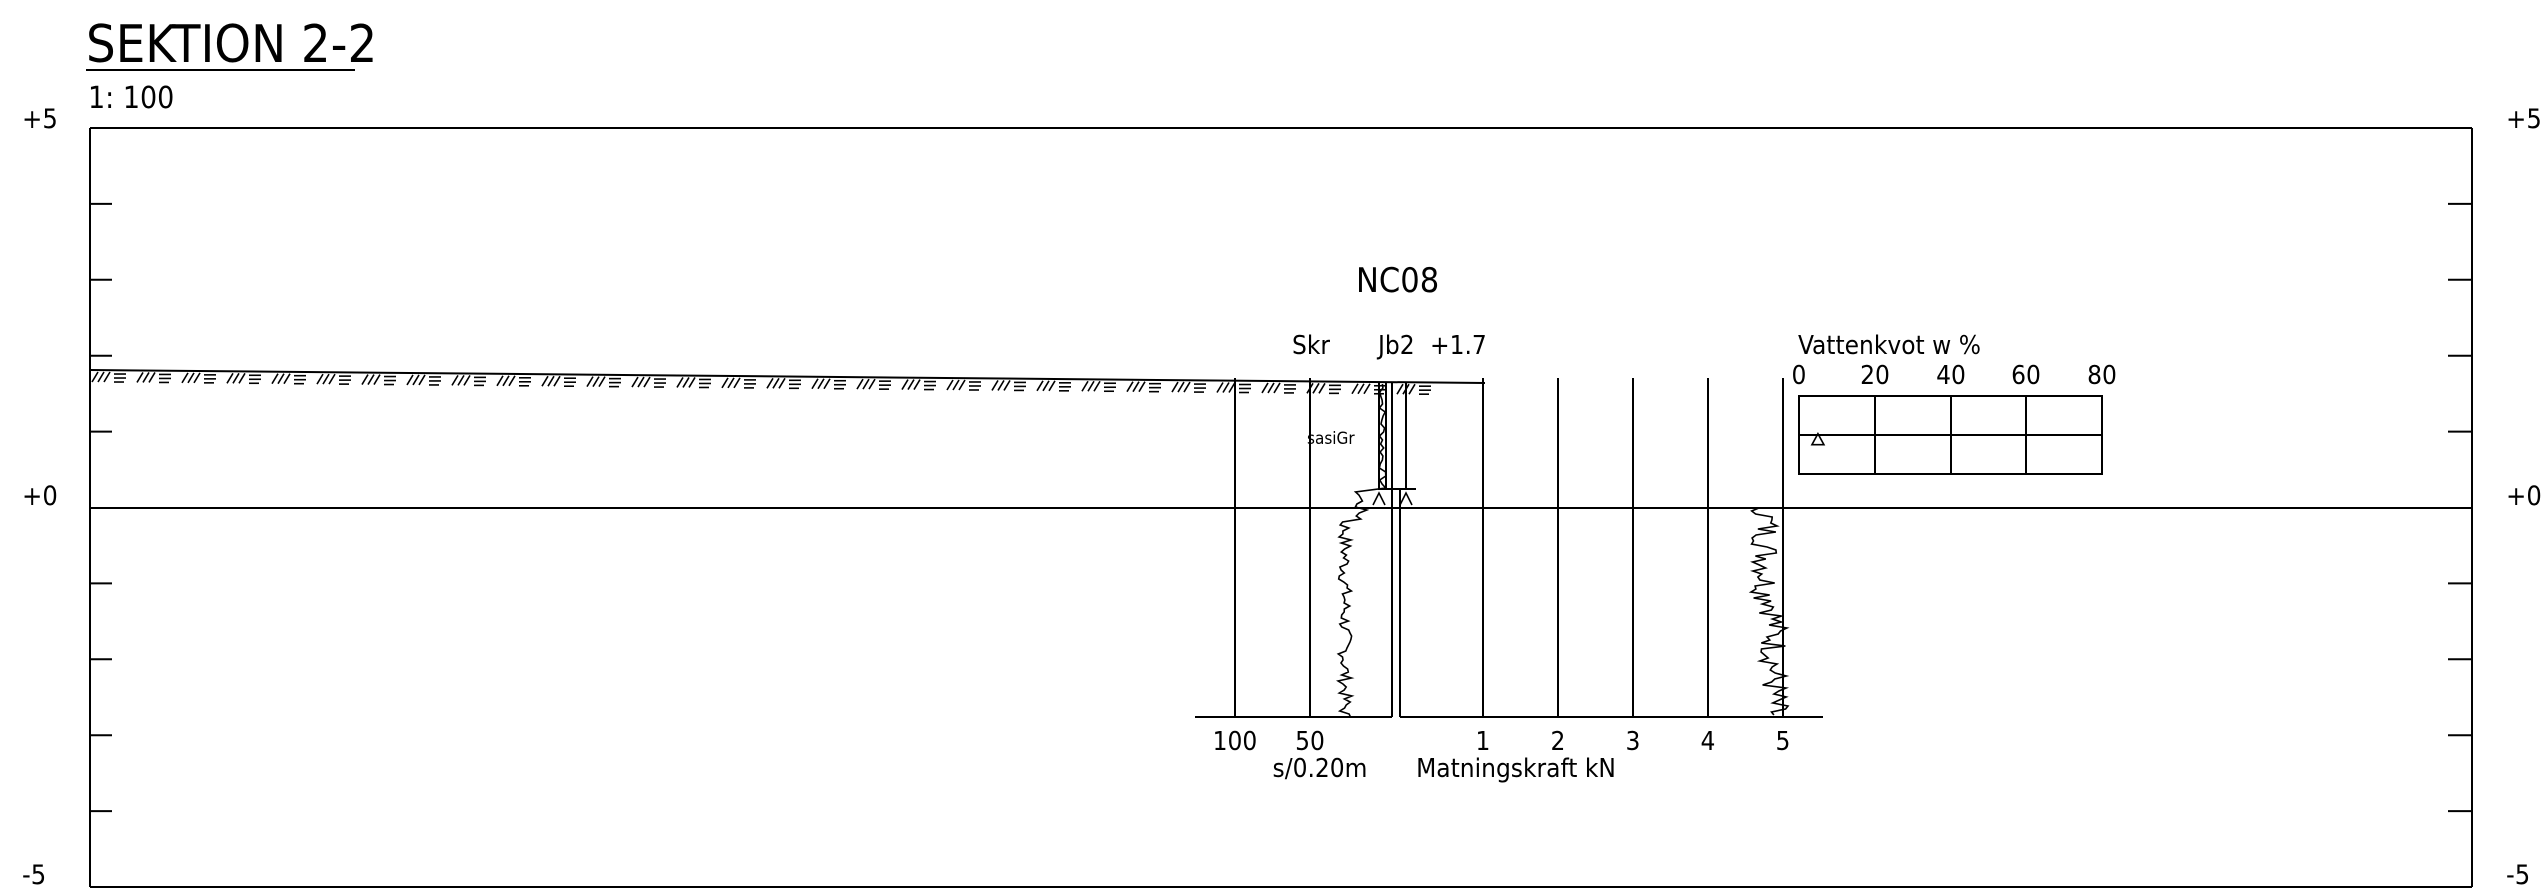 The height and width of the screenshot is (891, 2544). Describe the element at coordinates (1406, 498) in the screenshot. I see `stop-marker-right` at that location.